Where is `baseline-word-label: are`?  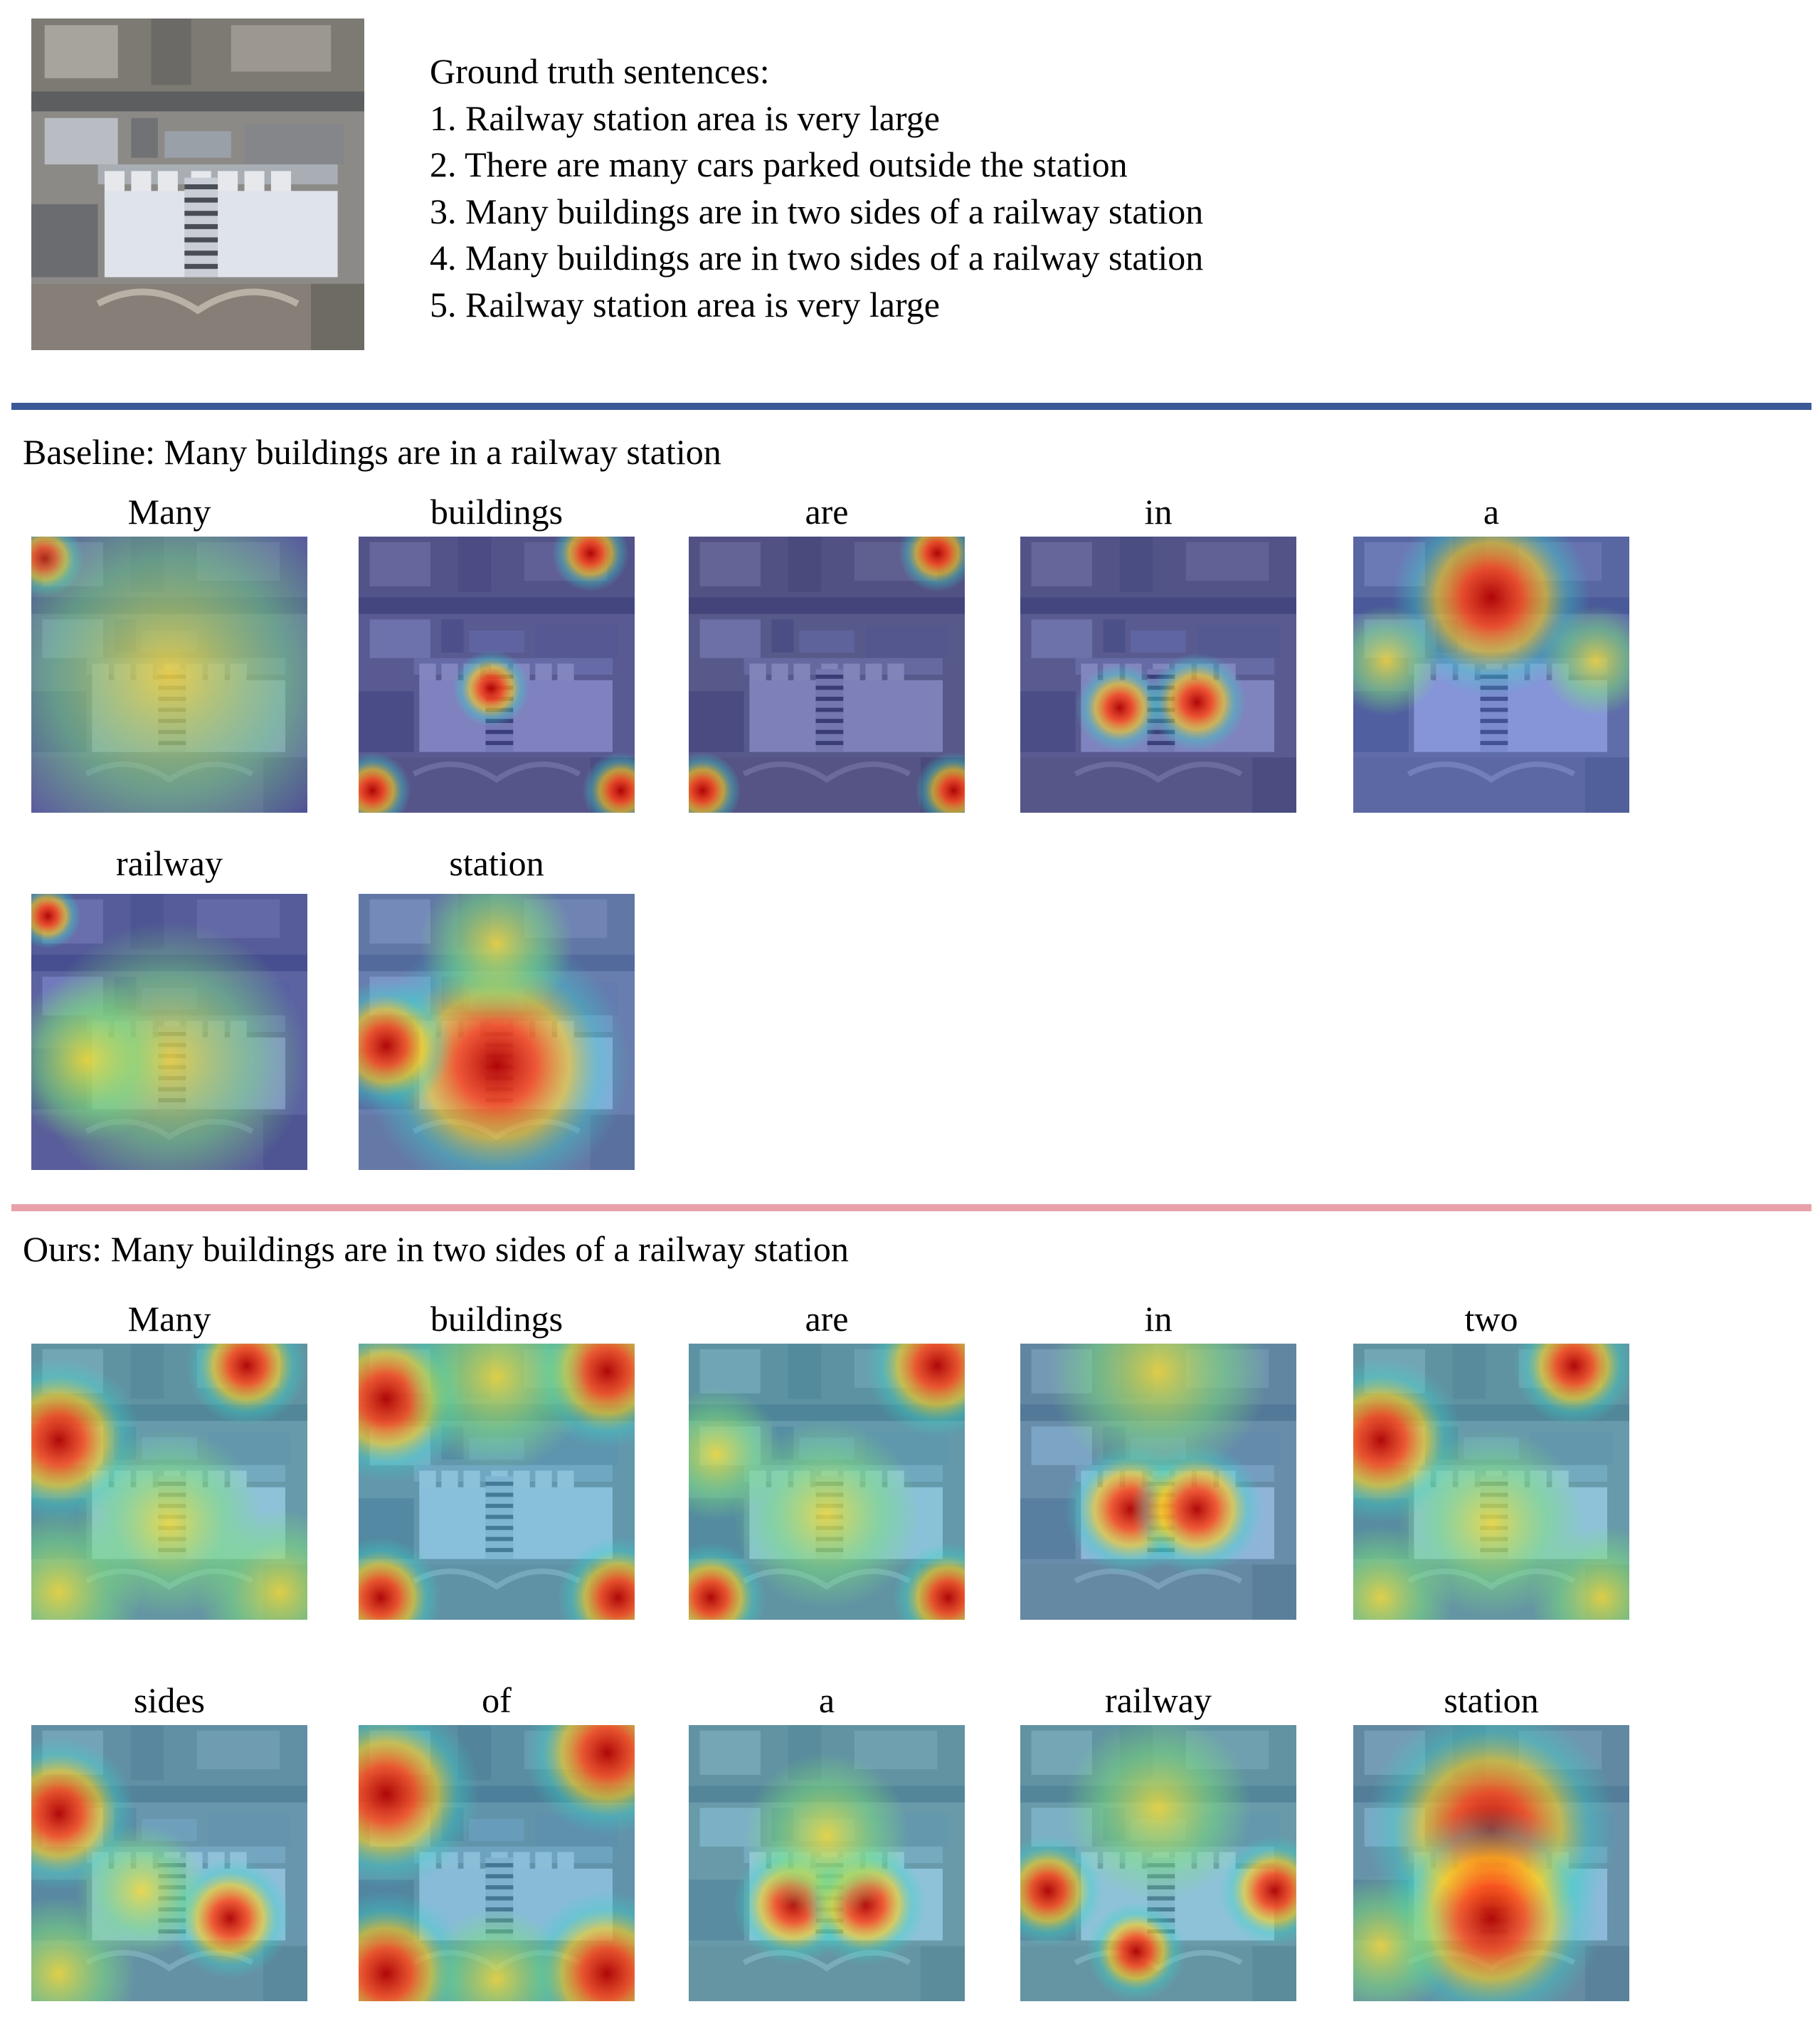
baseline-word-label: are is located at coordinates (827, 512).